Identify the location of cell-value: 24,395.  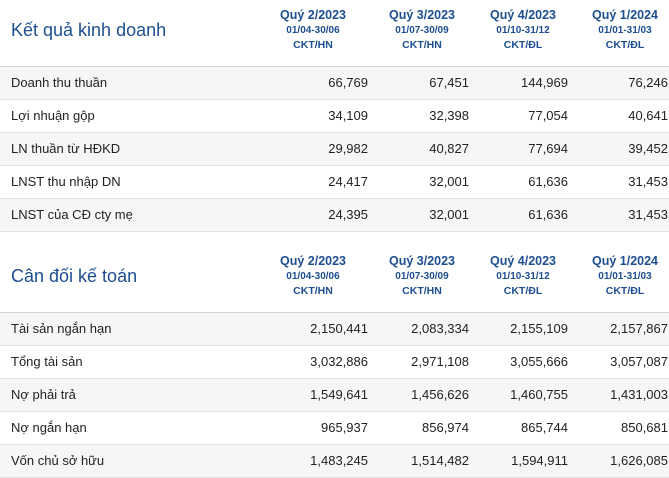
(348, 214).